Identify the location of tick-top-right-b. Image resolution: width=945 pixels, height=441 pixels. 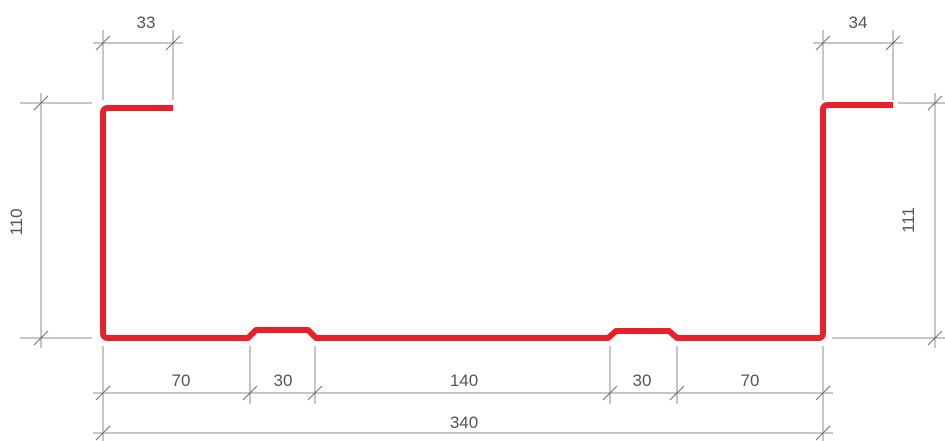
(893, 43).